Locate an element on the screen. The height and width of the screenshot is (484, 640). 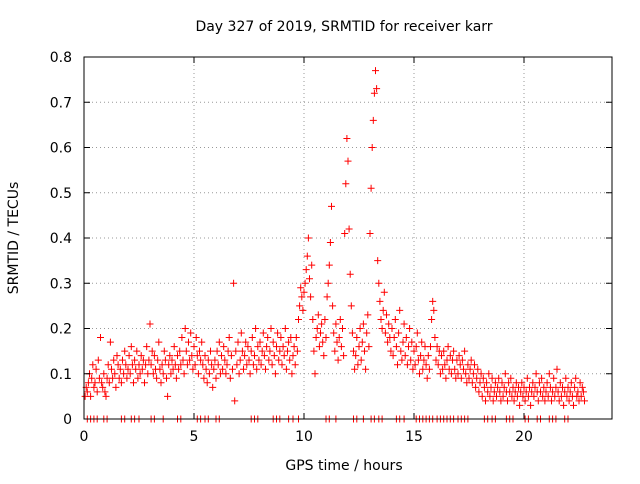
x-tick-label: 5 is located at coordinates (194, 437).